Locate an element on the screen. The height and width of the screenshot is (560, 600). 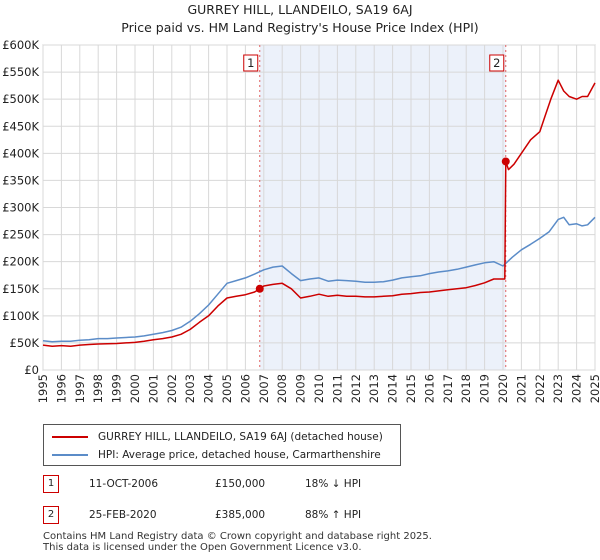
annotation-label: 1 is located at coordinates (250, 63).